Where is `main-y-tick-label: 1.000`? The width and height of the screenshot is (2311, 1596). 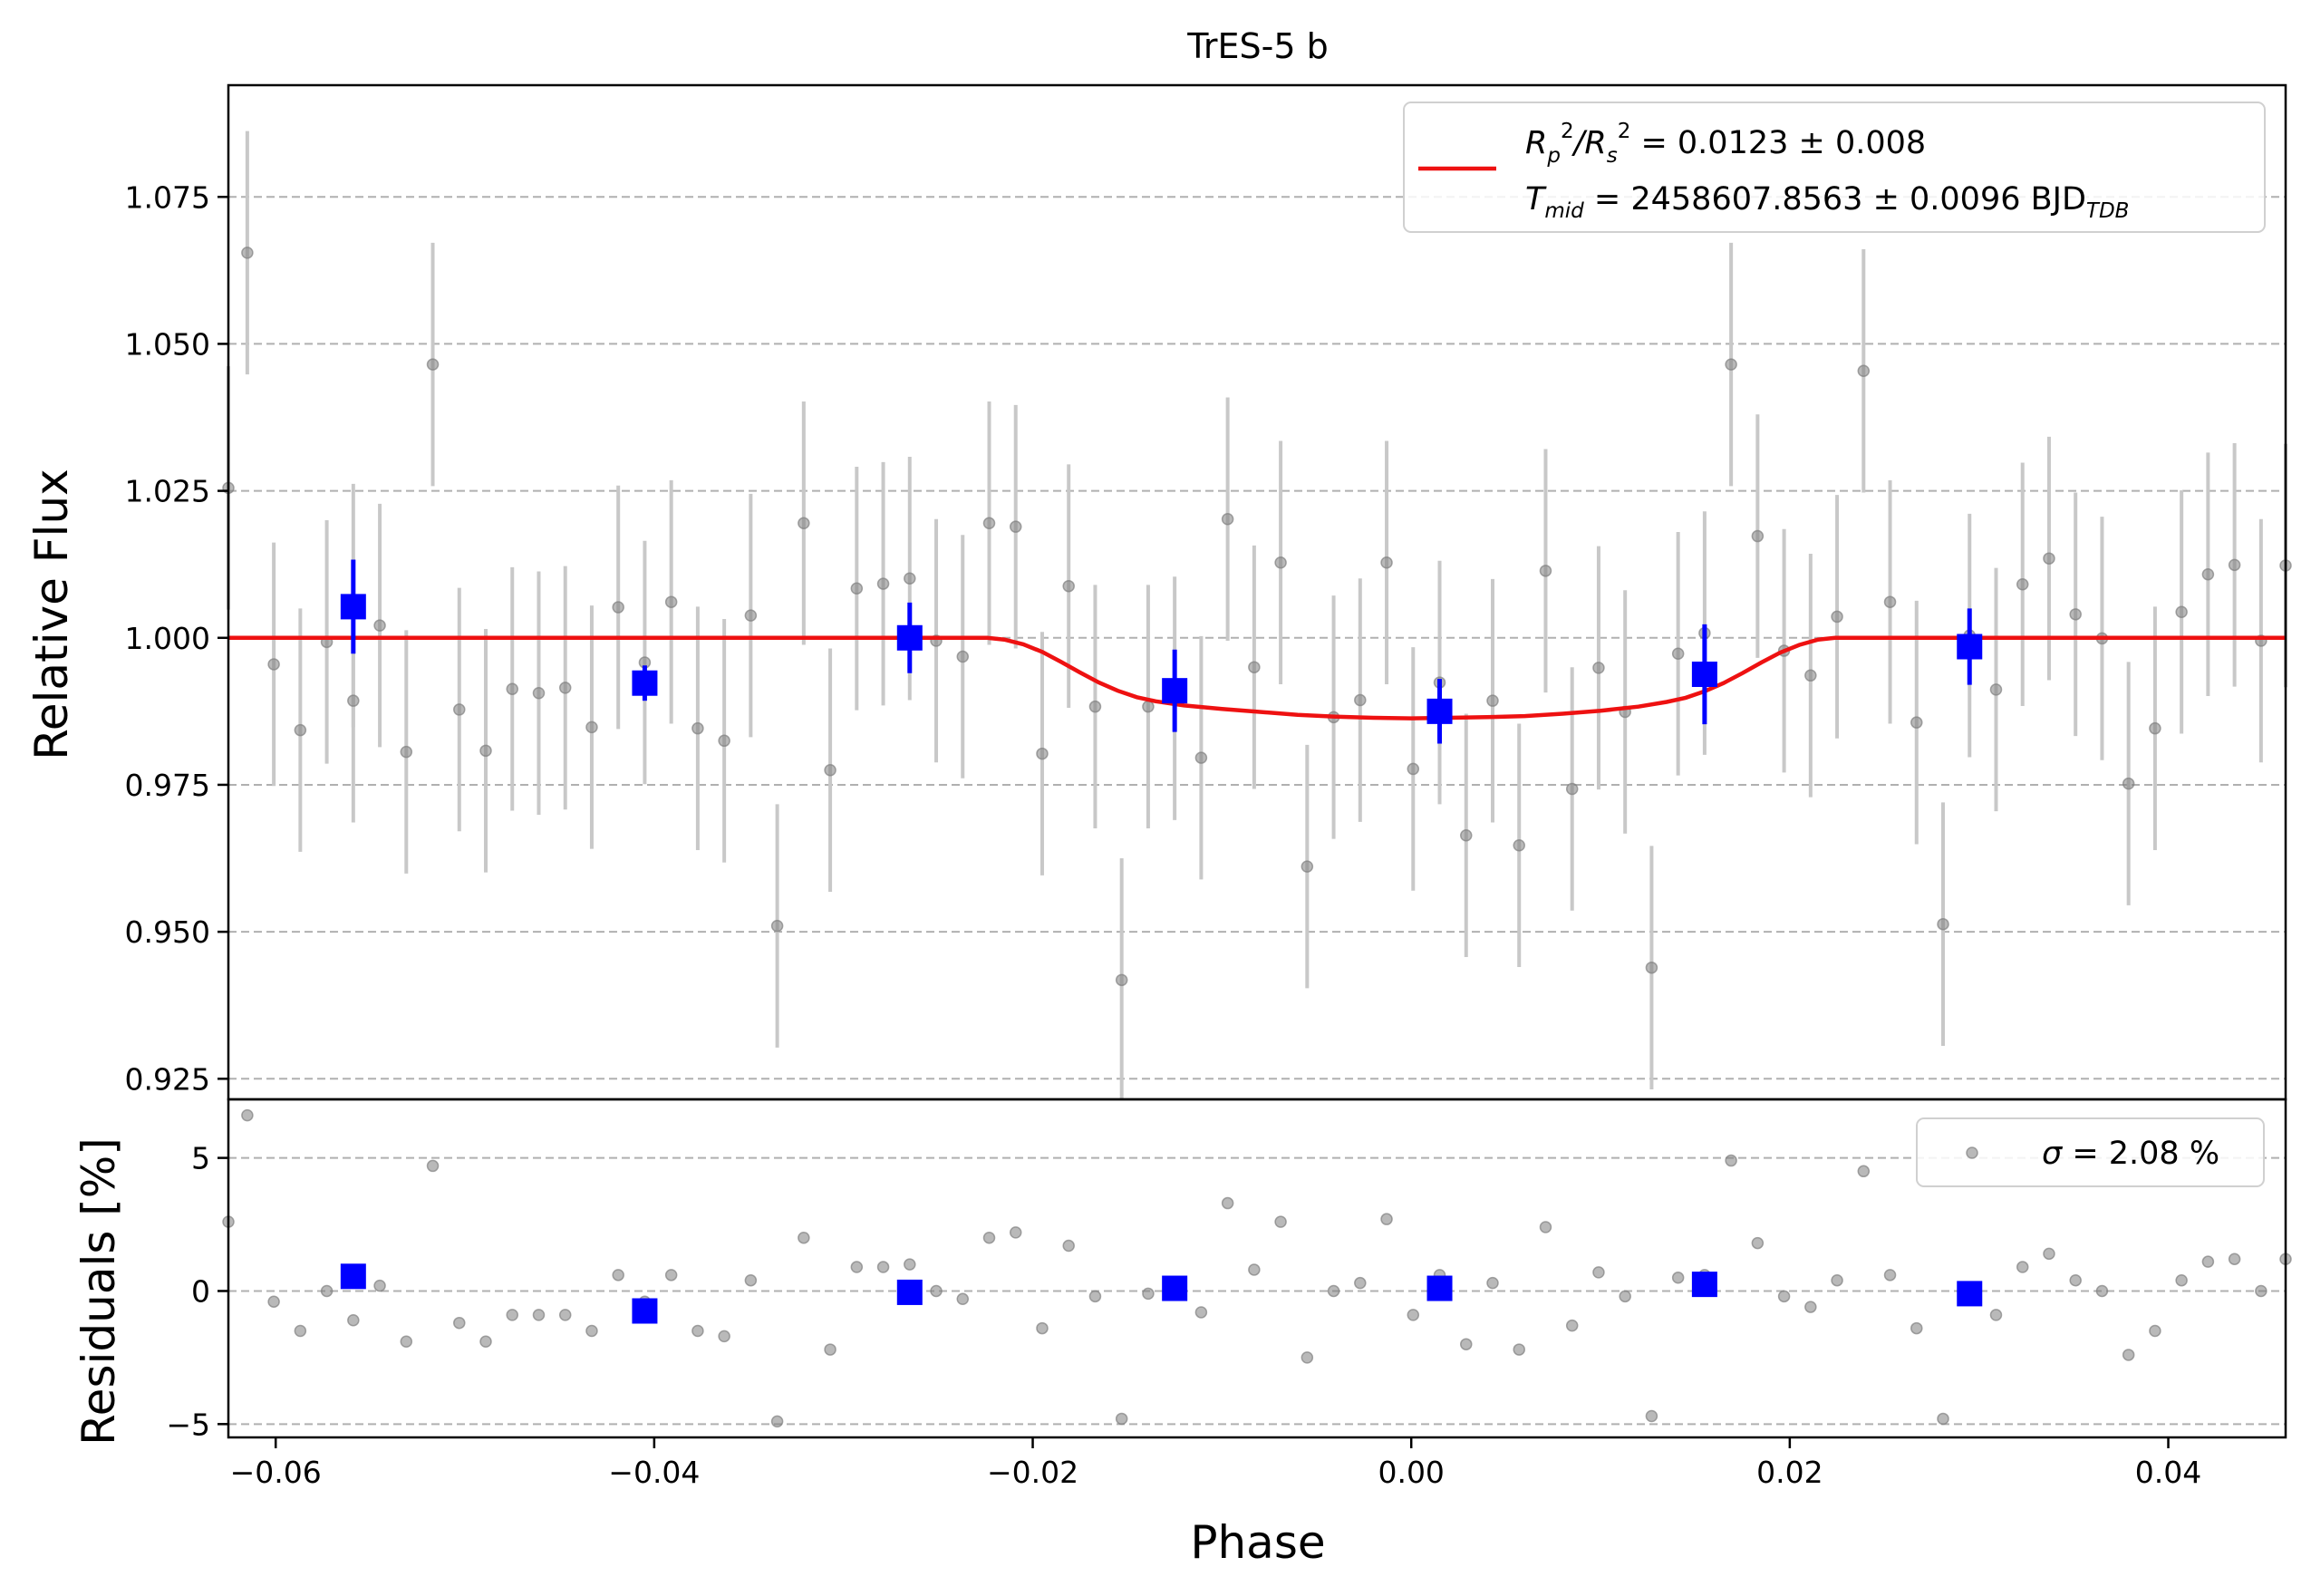
main-y-tick-label: 1.000 is located at coordinates (167, 638).